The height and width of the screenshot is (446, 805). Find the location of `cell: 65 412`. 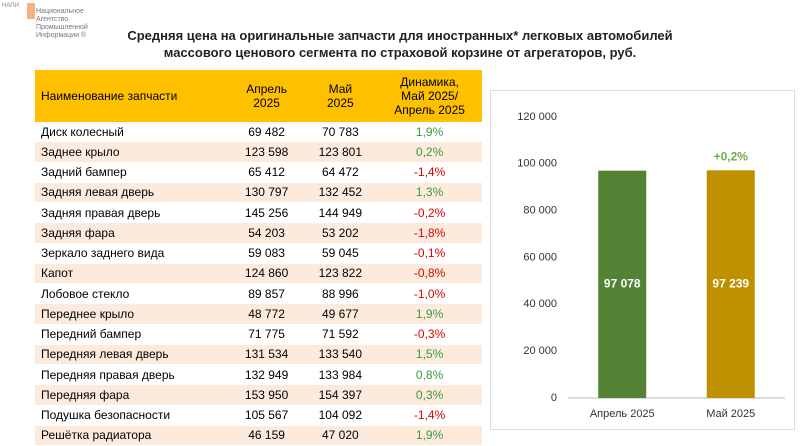

cell: 65 412 is located at coordinates (266, 172).